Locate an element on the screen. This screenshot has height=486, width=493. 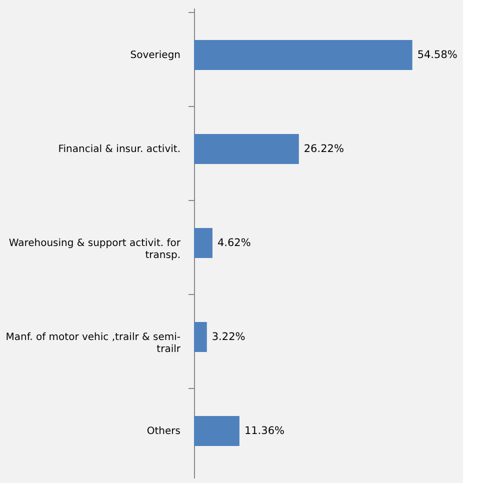
data-label: 26.22% is located at coordinates (324, 149).